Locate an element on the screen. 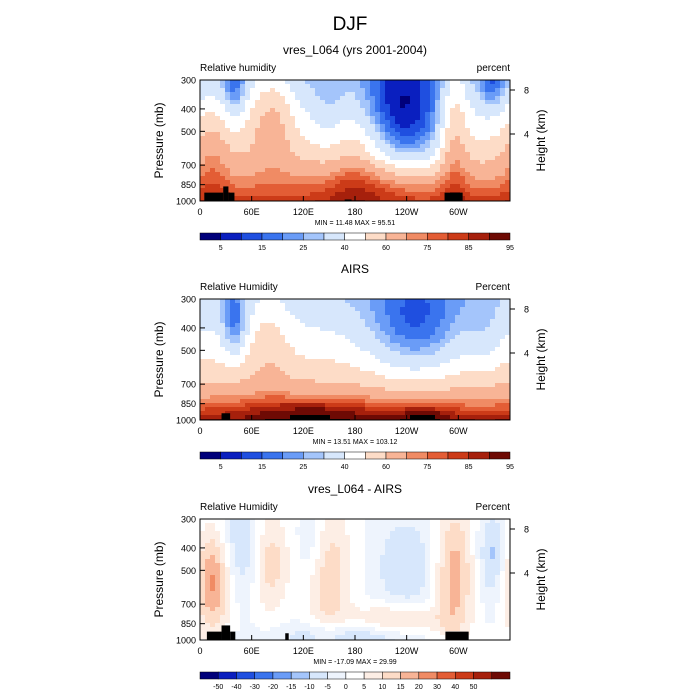  min-max-stats: MIN = -17.09 MAX = 29.99 is located at coordinates (354, 662).